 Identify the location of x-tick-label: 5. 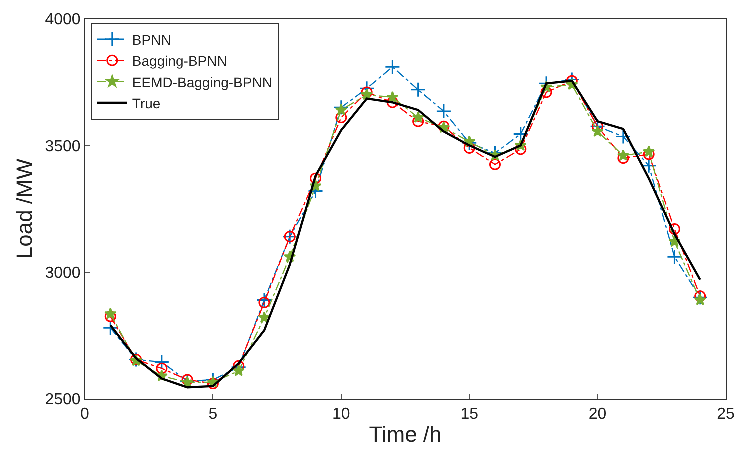
(213, 415).